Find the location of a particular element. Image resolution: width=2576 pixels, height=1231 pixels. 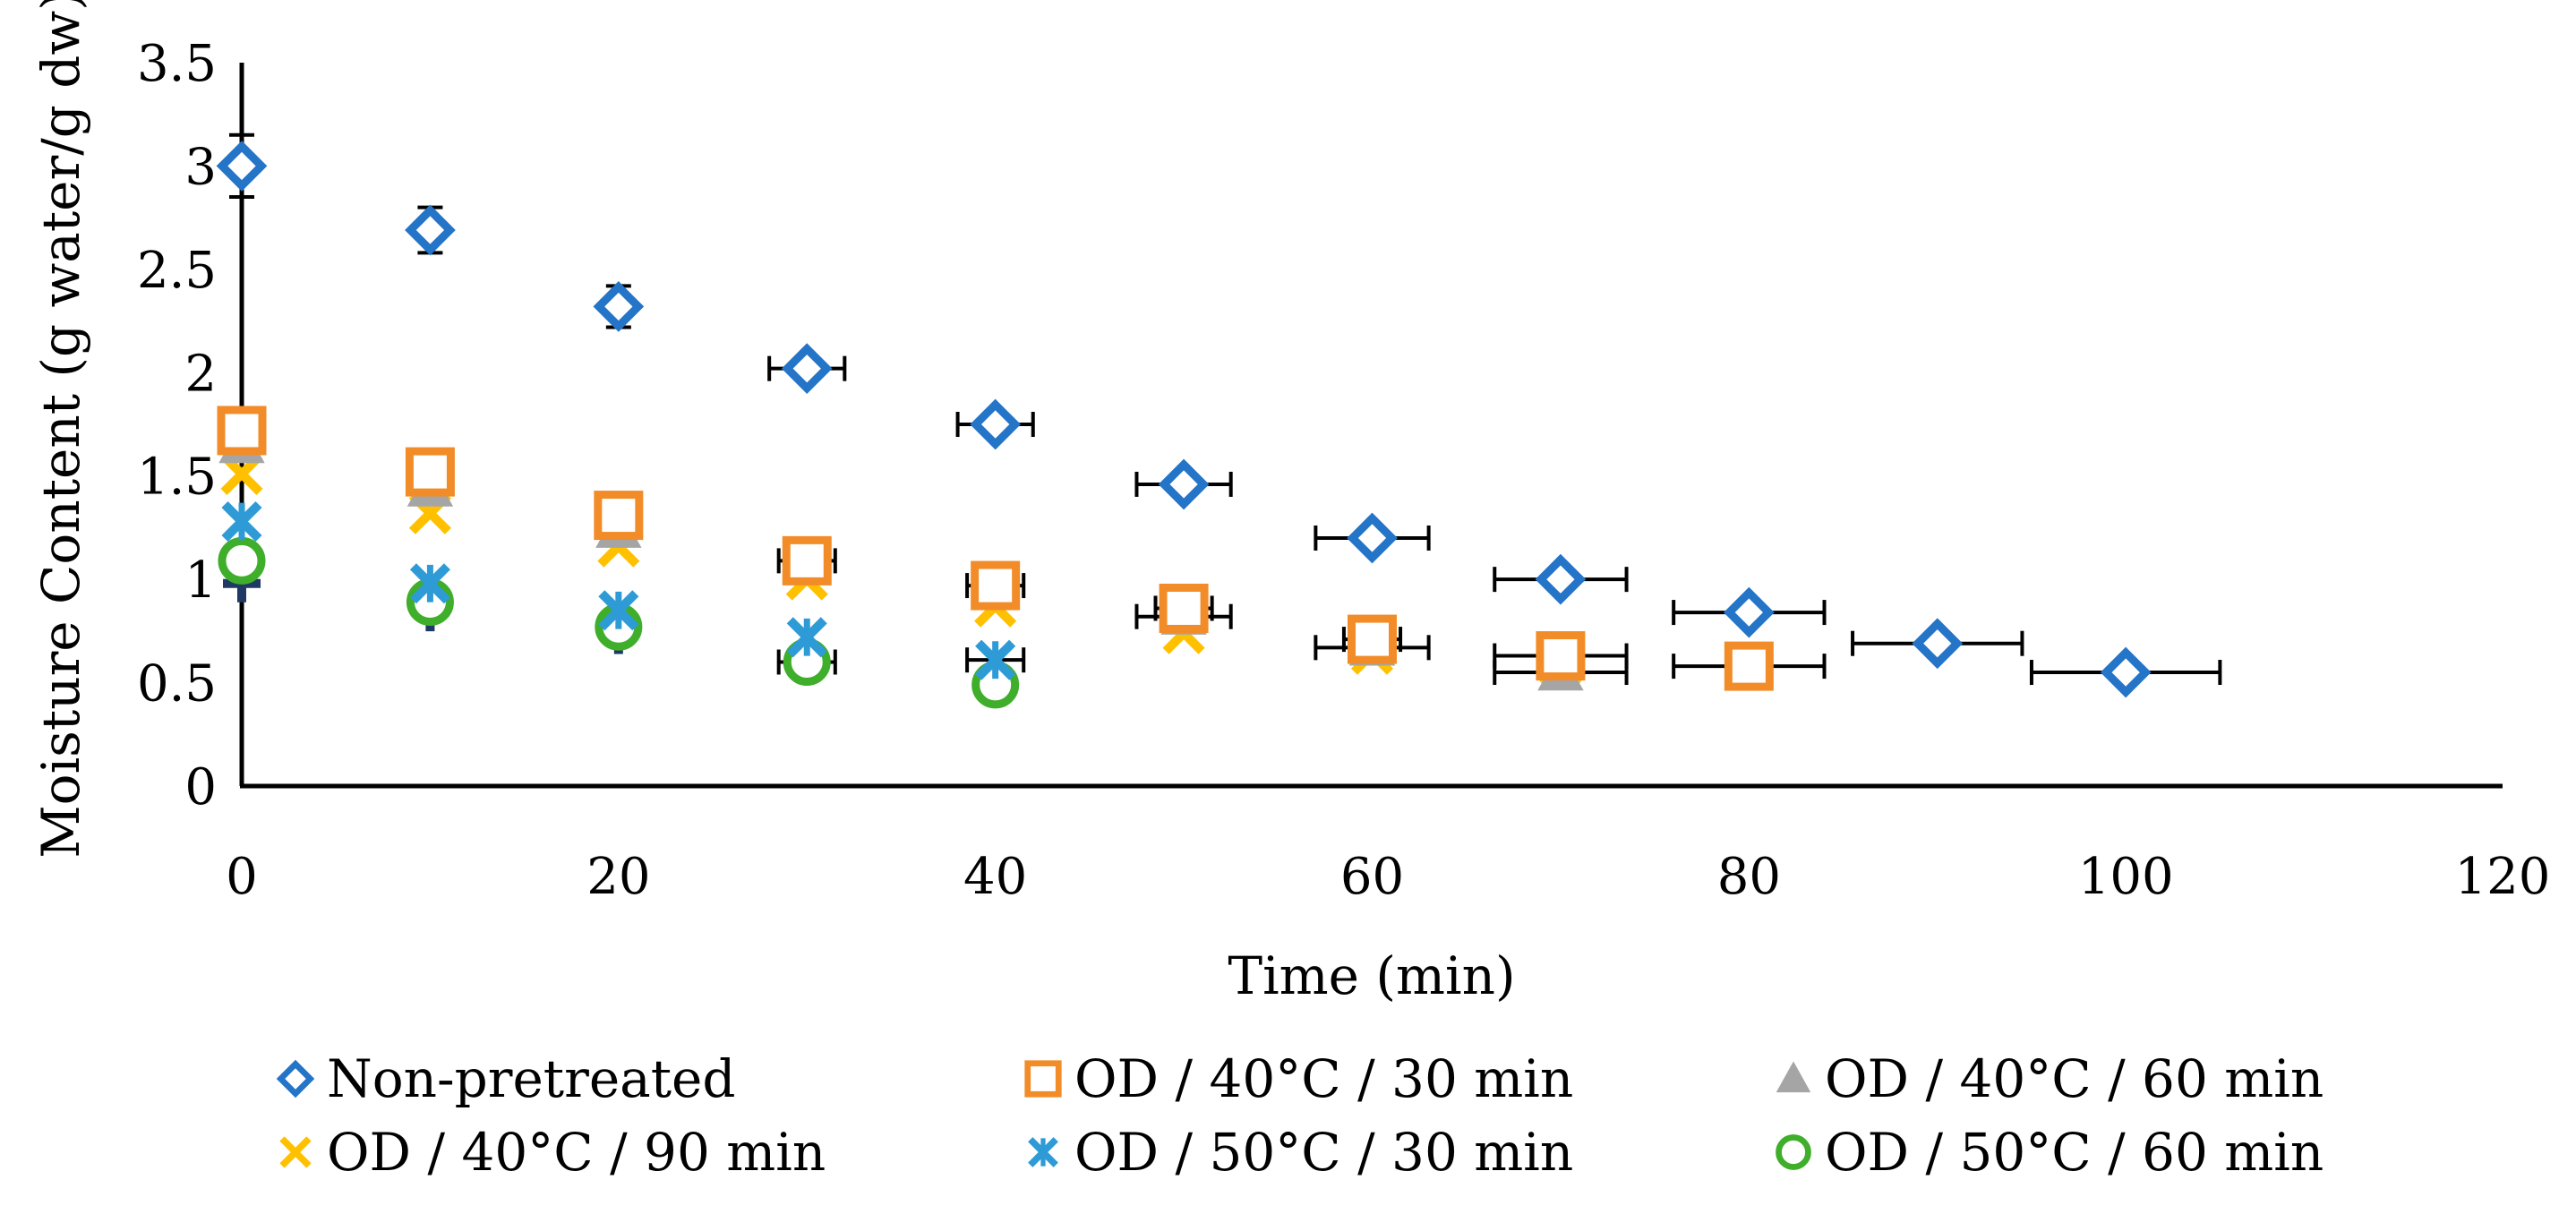

legend-item: OD / 40°C / 60 min is located at coordinates (2050, 1078).